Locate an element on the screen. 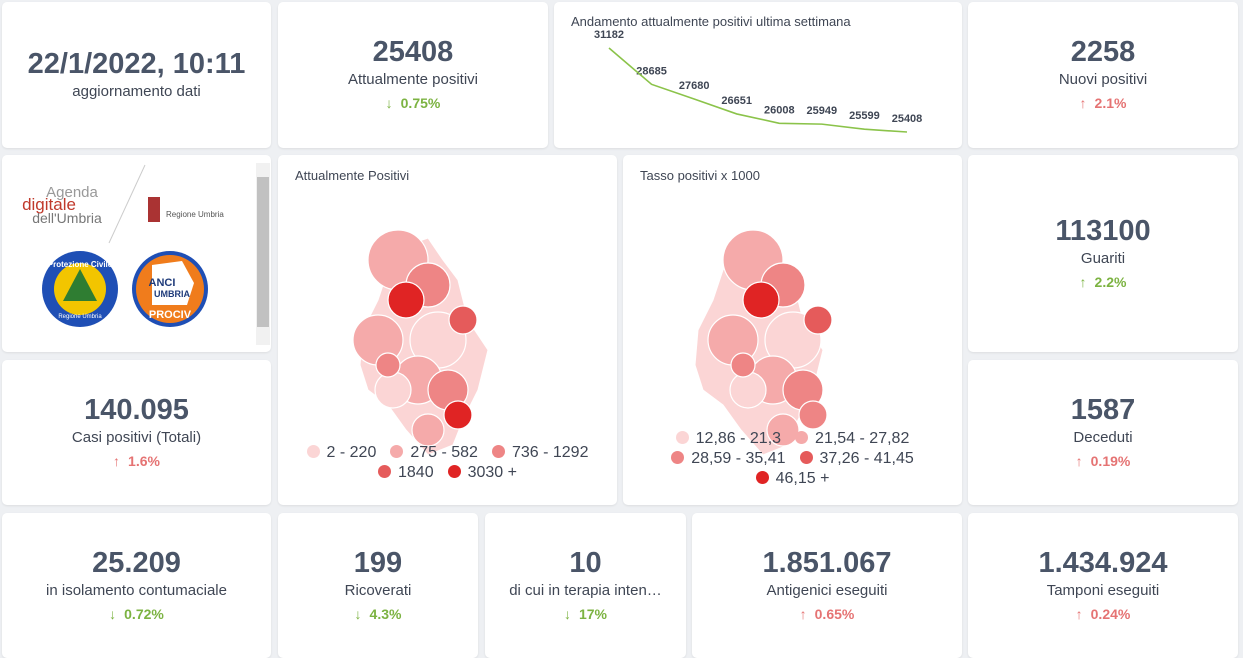  legend-item: 2 - 220 is located at coordinates (341, 453).